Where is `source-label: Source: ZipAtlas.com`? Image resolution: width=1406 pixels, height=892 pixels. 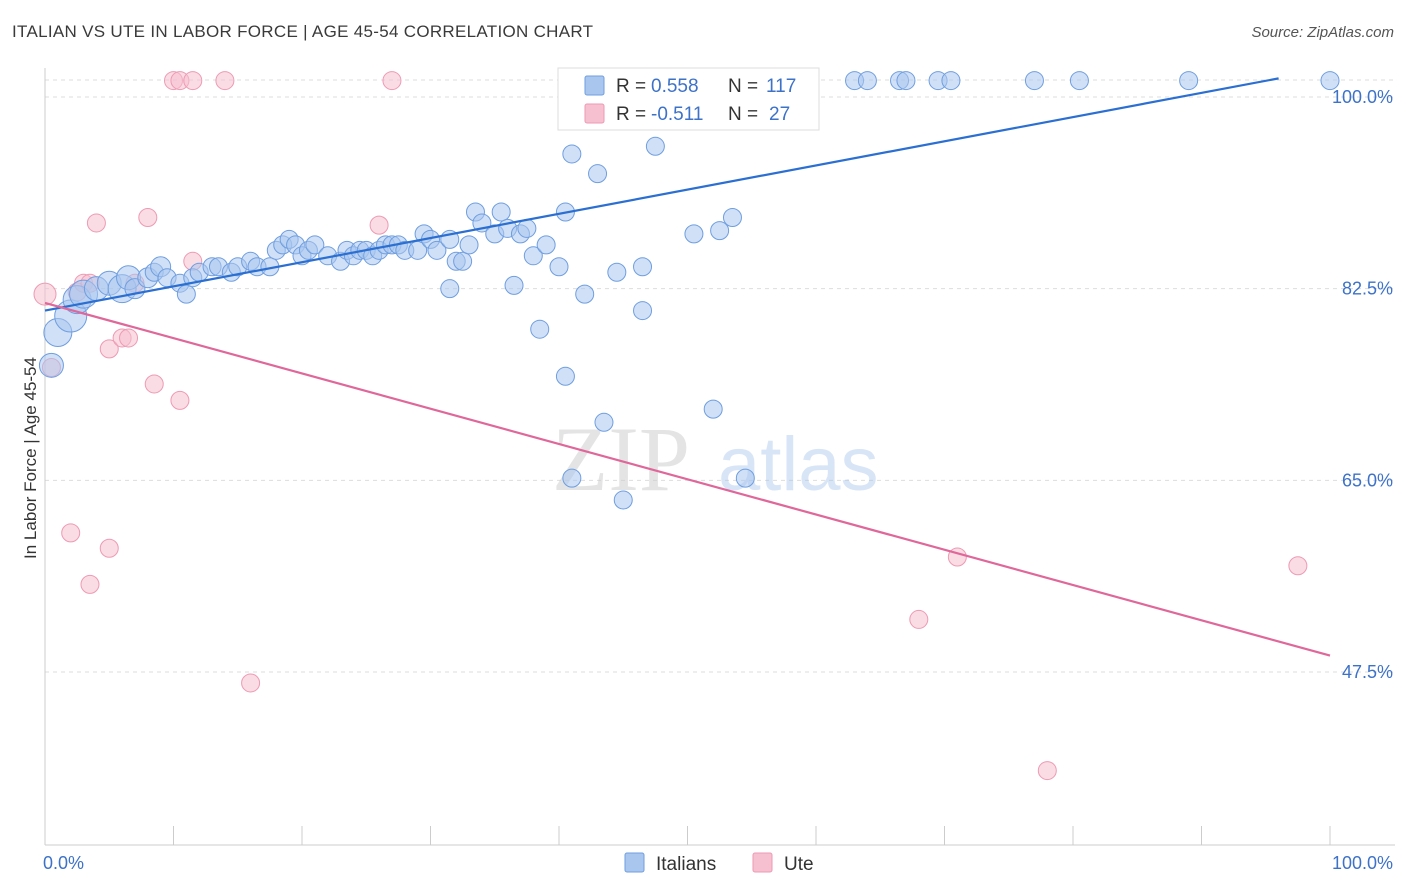 source-label: Source: ZipAtlas.com is located at coordinates (1322, 32).